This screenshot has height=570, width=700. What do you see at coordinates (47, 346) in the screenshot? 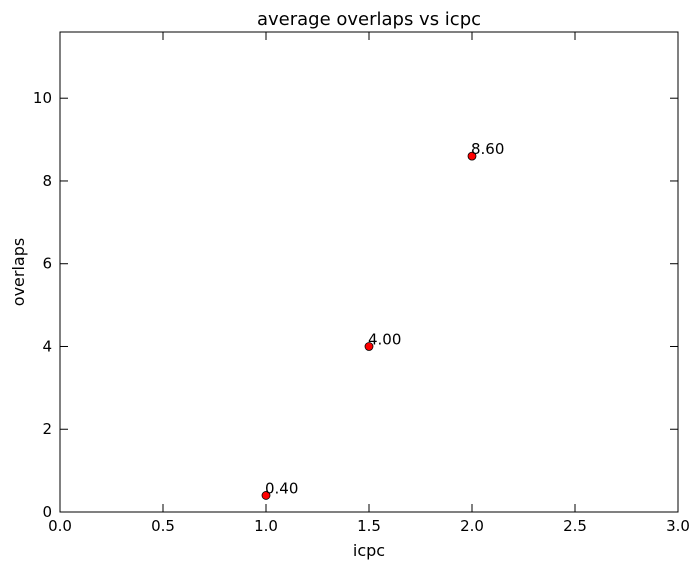
I see `y-tick-label: 4` at bounding box center [47, 346].